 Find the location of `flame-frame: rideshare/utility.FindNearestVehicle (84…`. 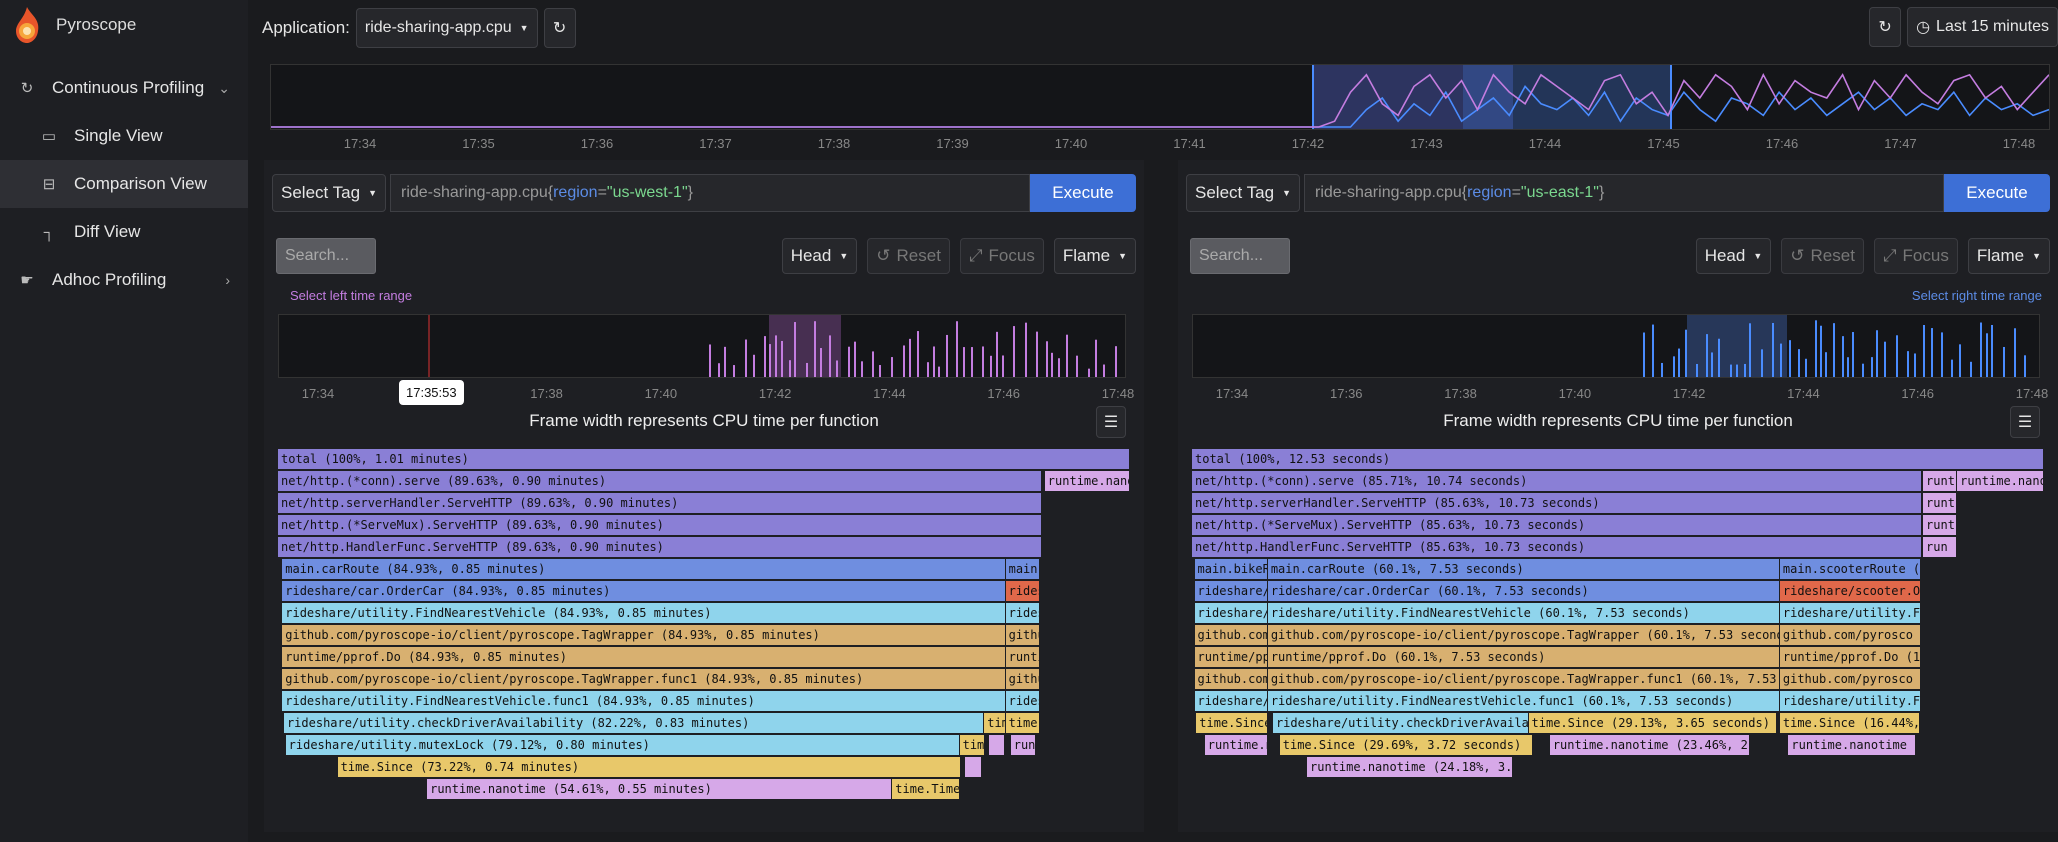

flame-frame: rideshare/utility.FindNearestVehicle (84… is located at coordinates (644, 613).